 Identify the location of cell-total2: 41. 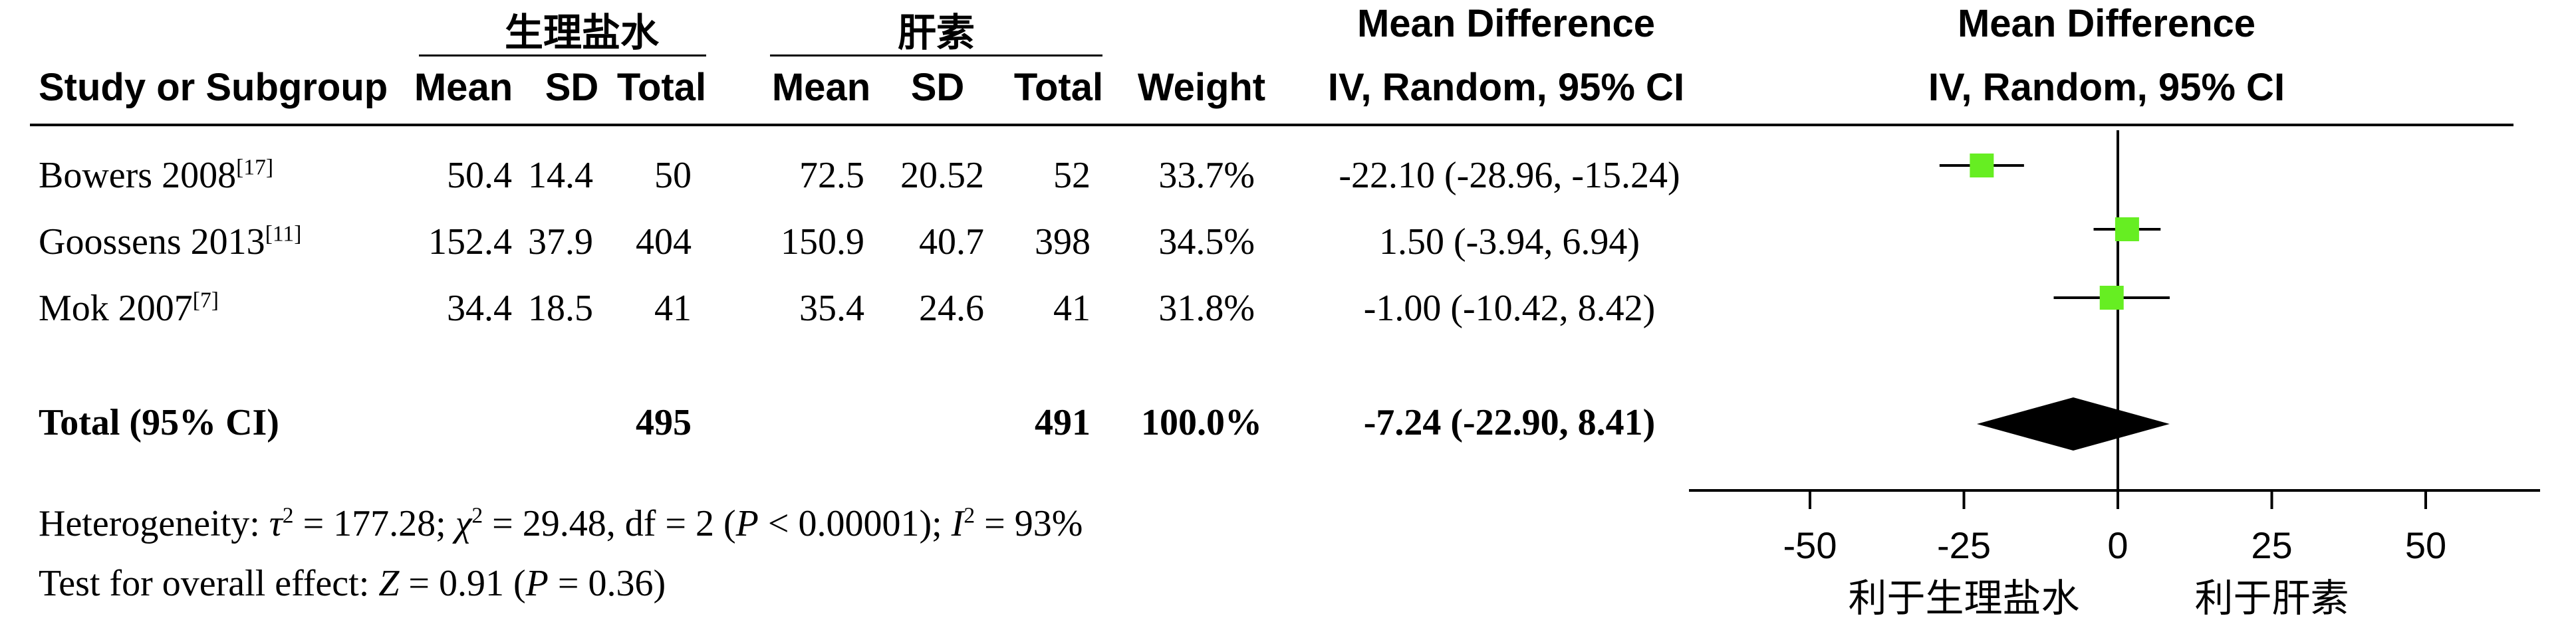
(1072, 308).